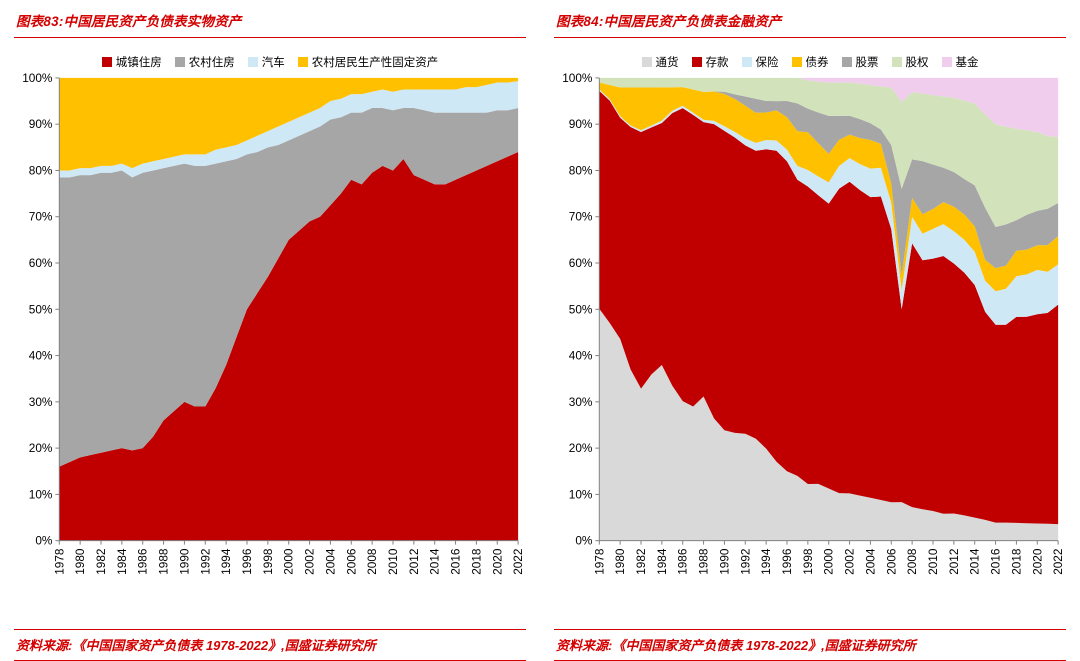 The height and width of the screenshot is (661, 1080). Describe the element at coordinates (867, 63) in the screenshot. I see `legend-label-stocks: 股票` at that location.